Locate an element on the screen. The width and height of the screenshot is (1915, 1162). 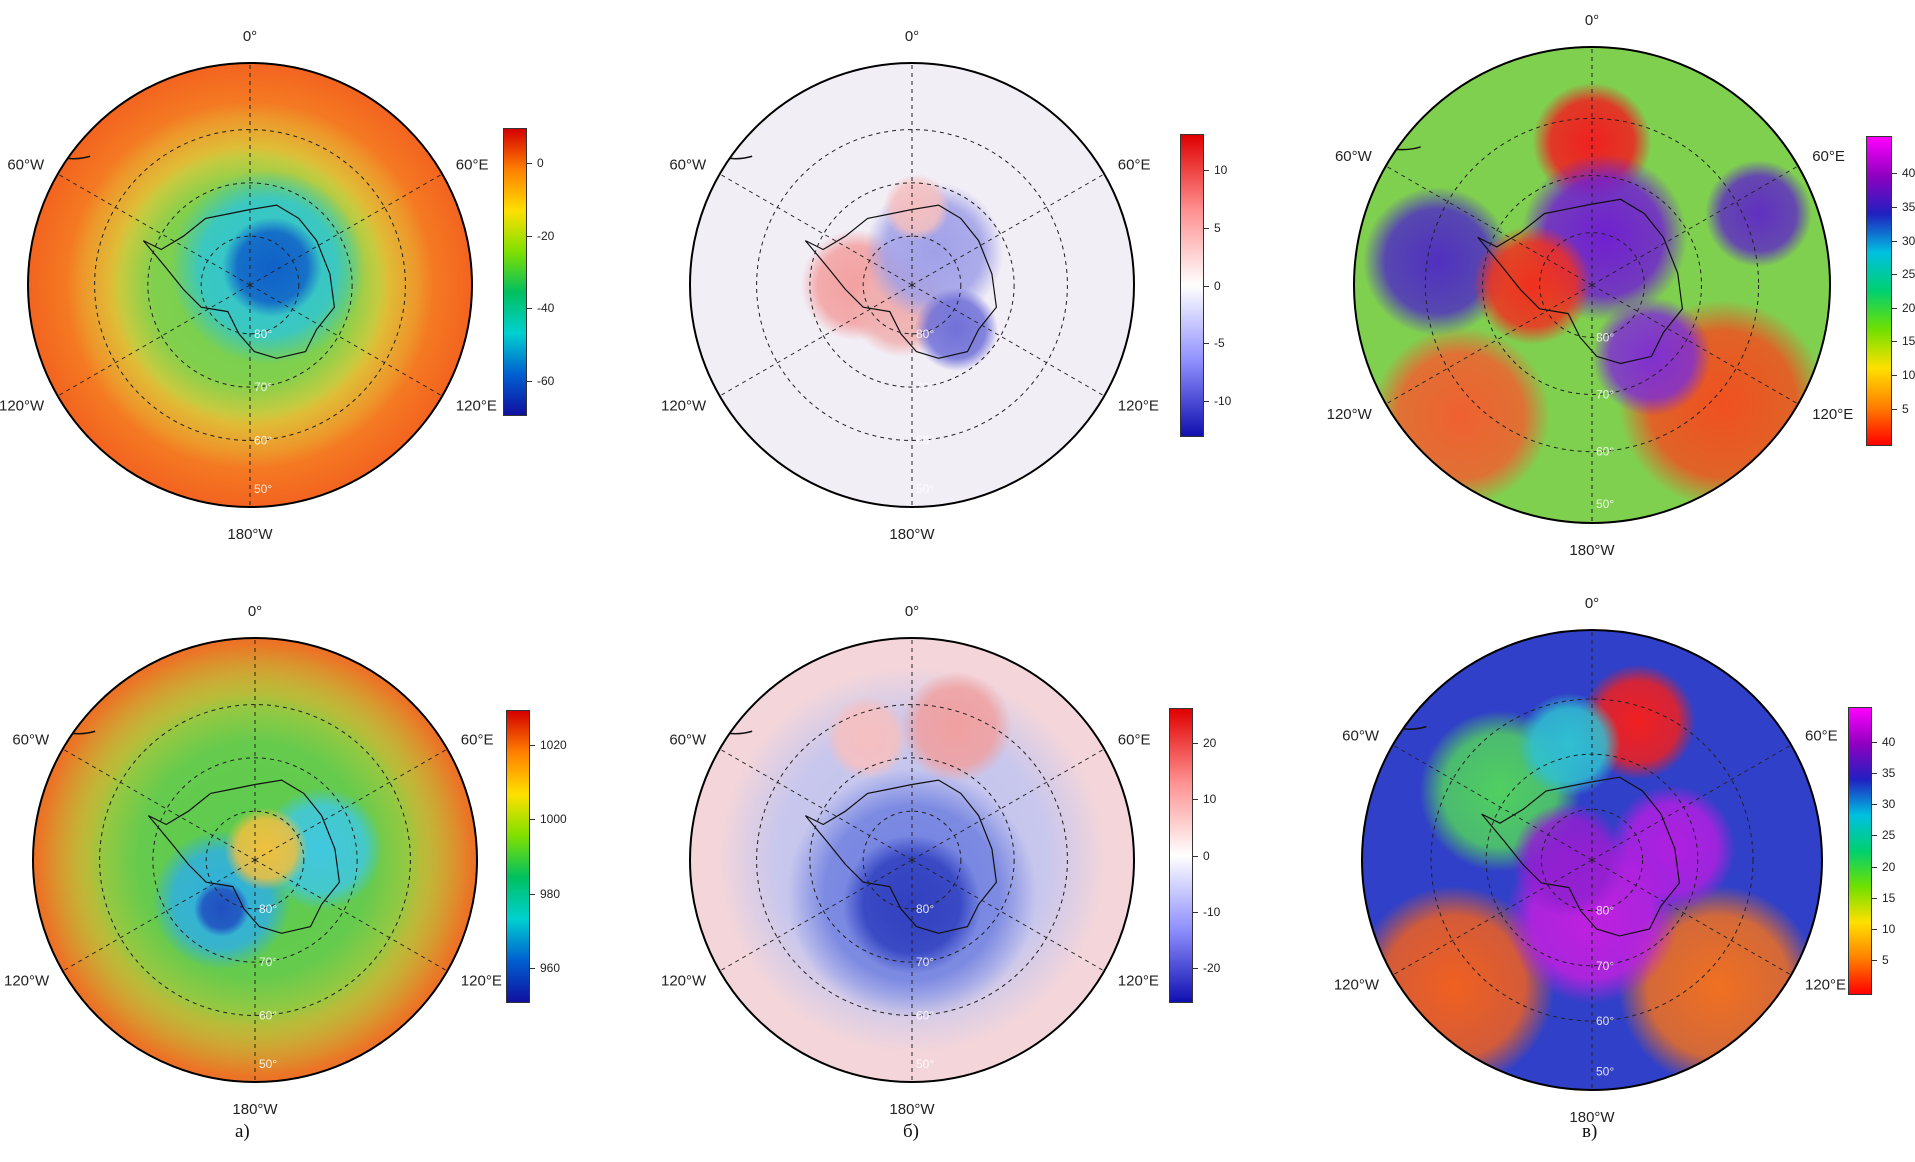
colorbar-tick-label: 1020 is located at coordinates (553, 745).